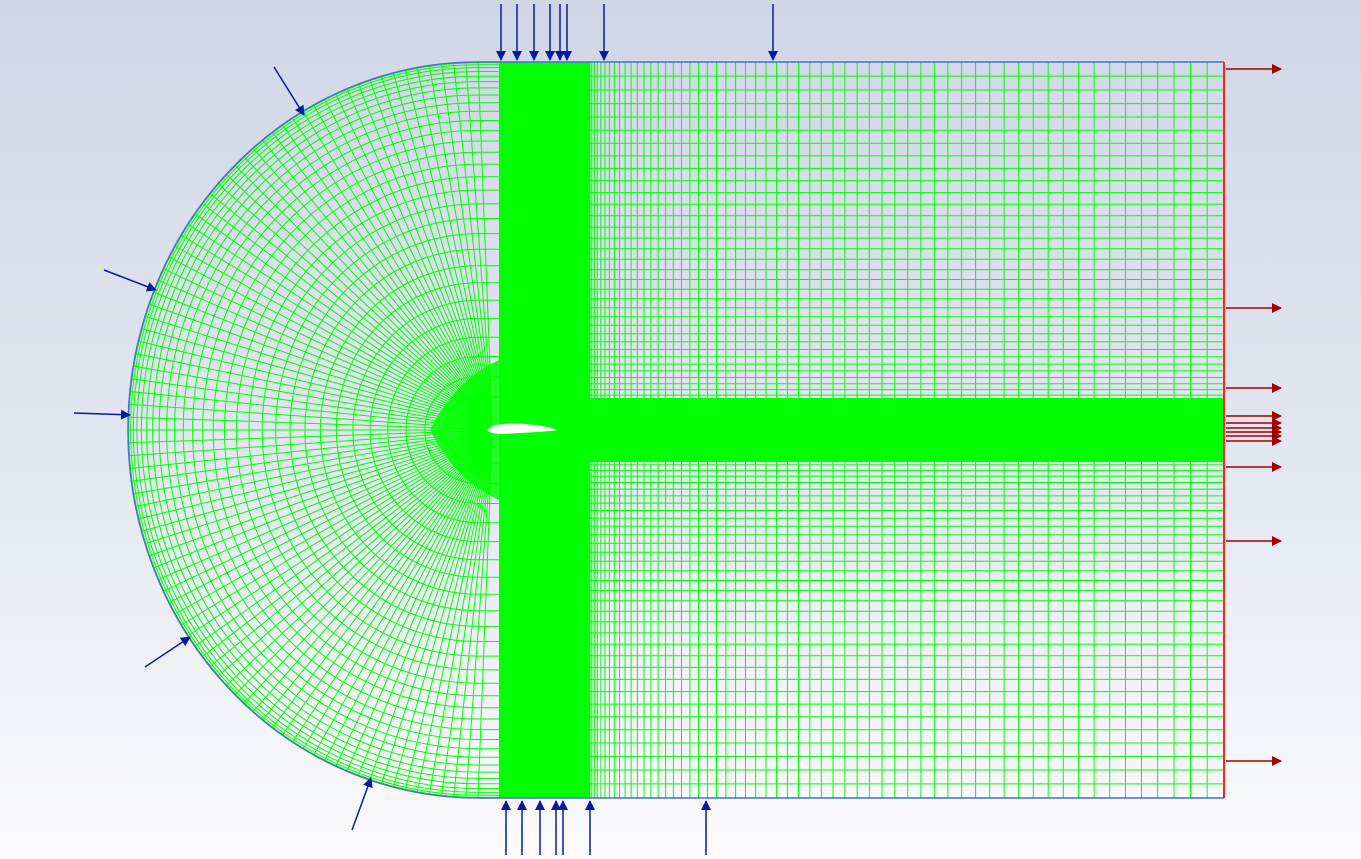  What do you see at coordinates (907, 430) in the screenshot?
I see `dense-wake-mesh-band` at bounding box center [907, 430].